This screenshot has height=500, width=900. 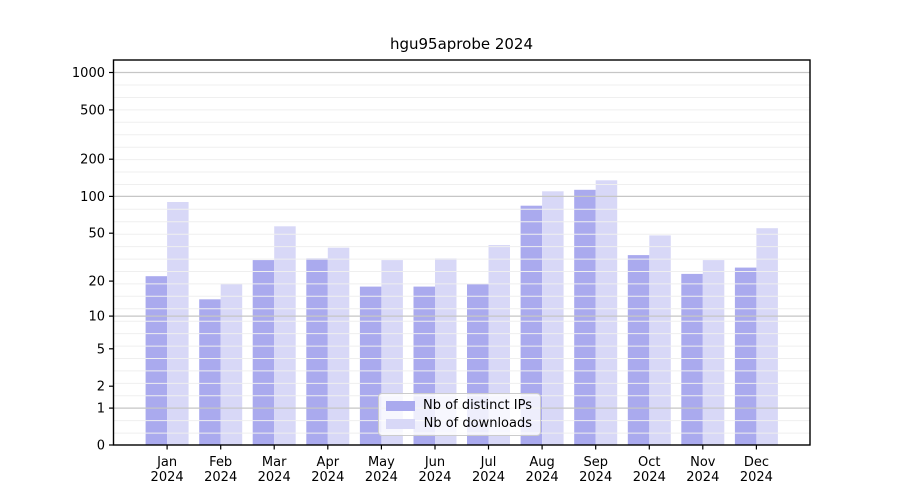 I want to click on chart-title: hgu95aprobe 2024, so click(x=461, y=44).